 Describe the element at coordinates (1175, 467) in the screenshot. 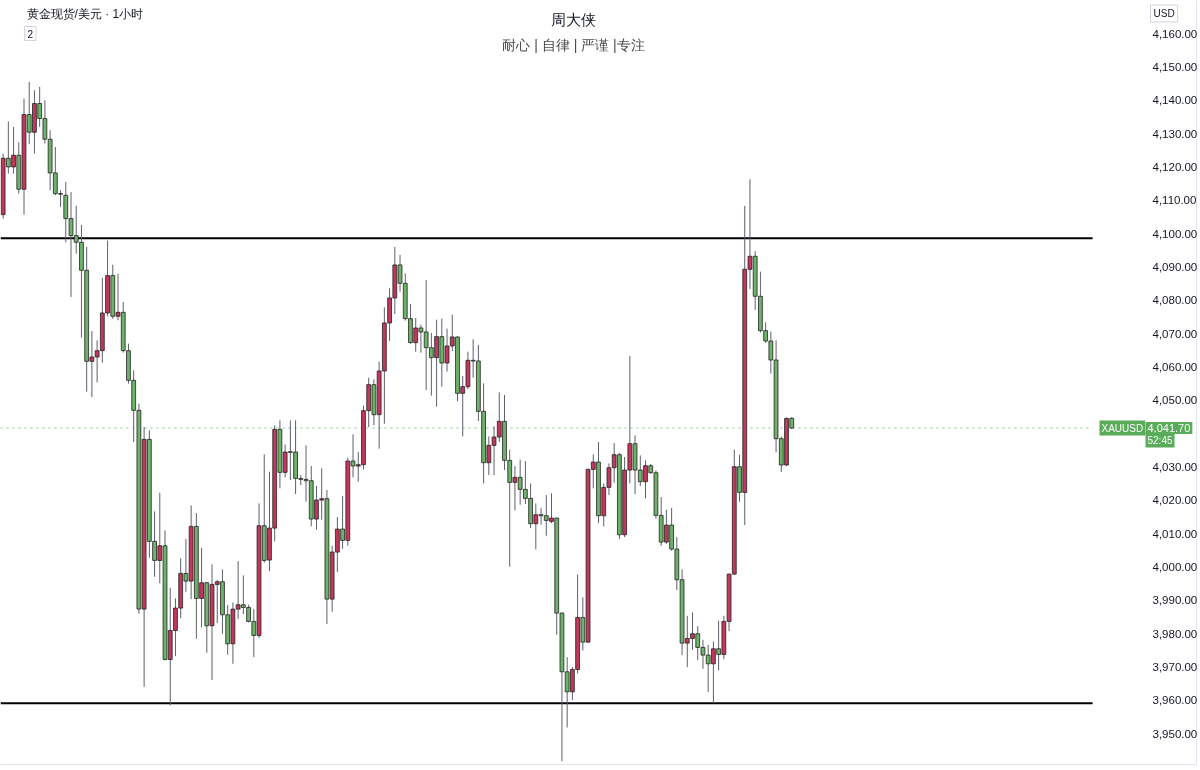

I see `y-tick-label: 4,030.00` at that location.